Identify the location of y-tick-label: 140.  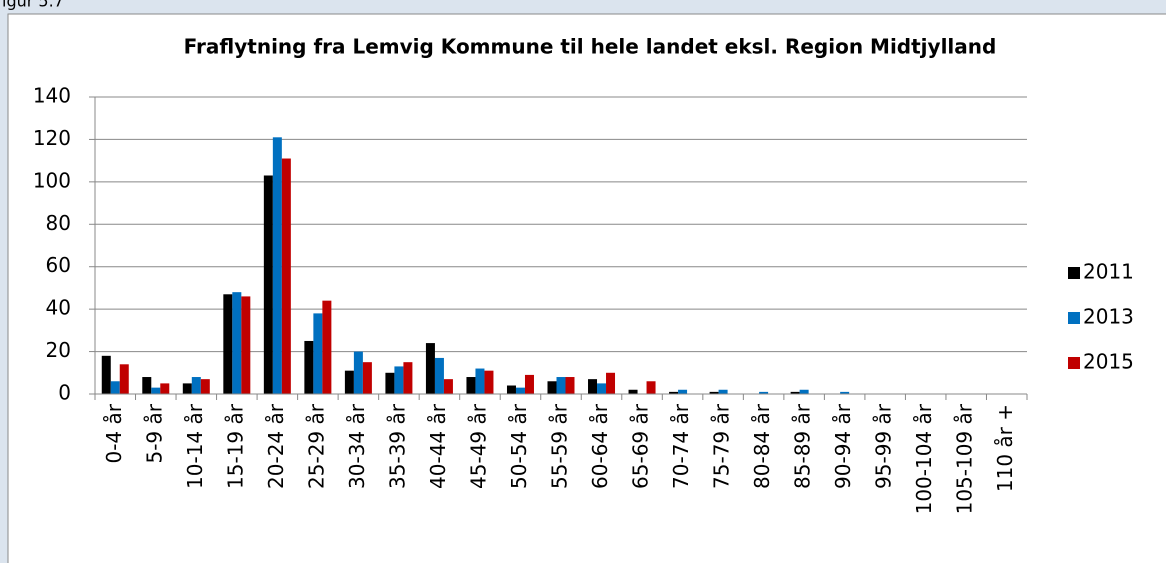
(52, 96).